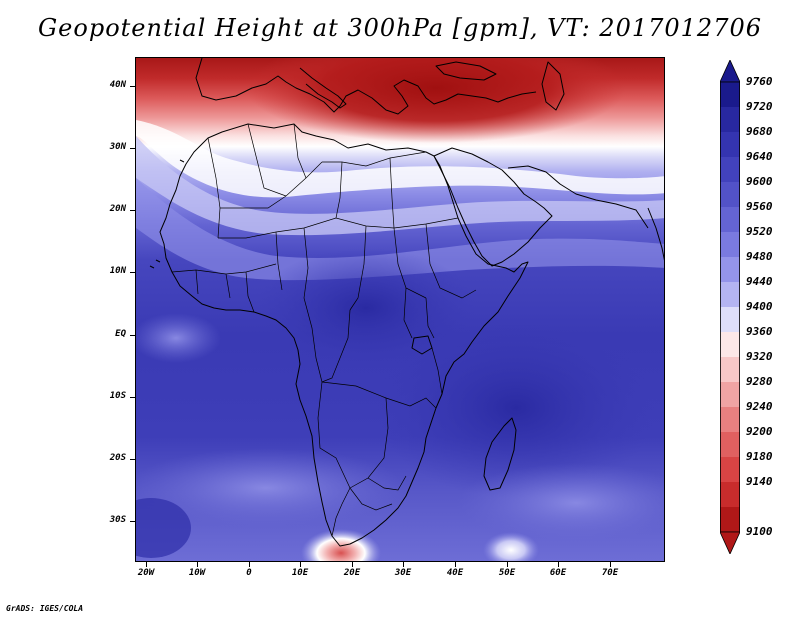 This screenshot has height=618, width=800. I want to click on arabia-coast, so click(493, 207).